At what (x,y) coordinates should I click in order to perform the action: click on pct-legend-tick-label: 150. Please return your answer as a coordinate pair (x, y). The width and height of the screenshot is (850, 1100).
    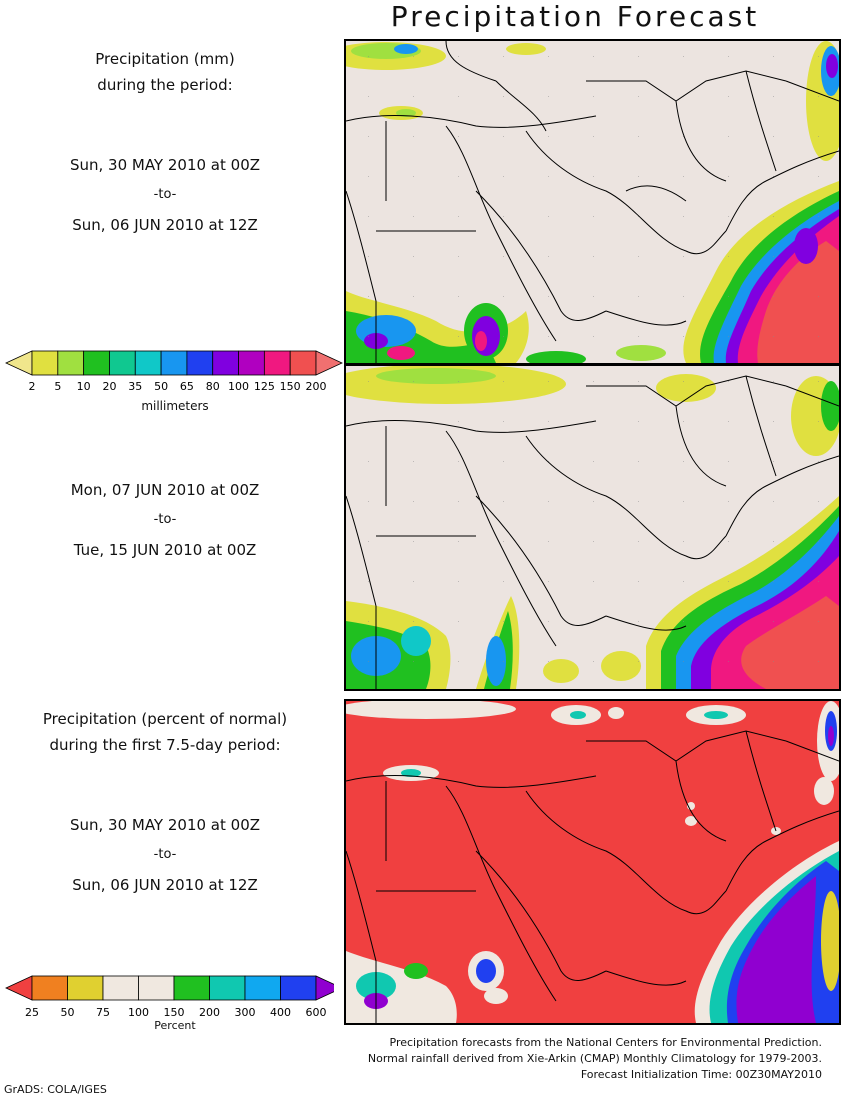
    Looking at the image, I should click on (174, 1012).